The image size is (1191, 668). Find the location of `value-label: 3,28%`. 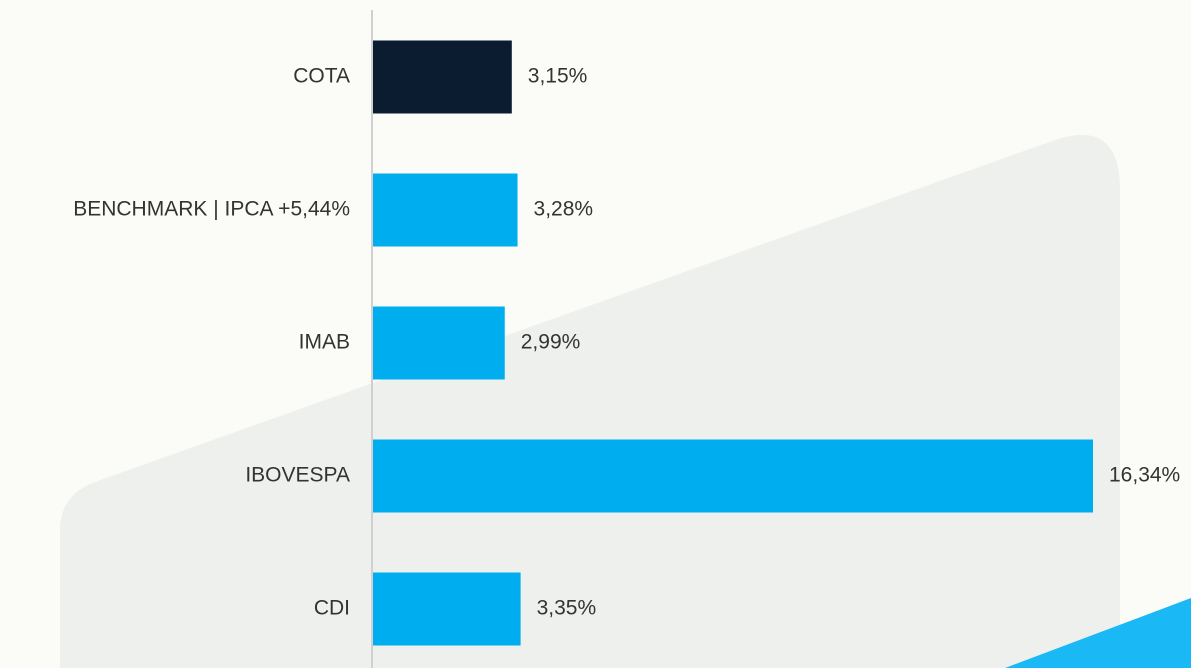

value-label: 3,28% is located at coordinates (564, 209).